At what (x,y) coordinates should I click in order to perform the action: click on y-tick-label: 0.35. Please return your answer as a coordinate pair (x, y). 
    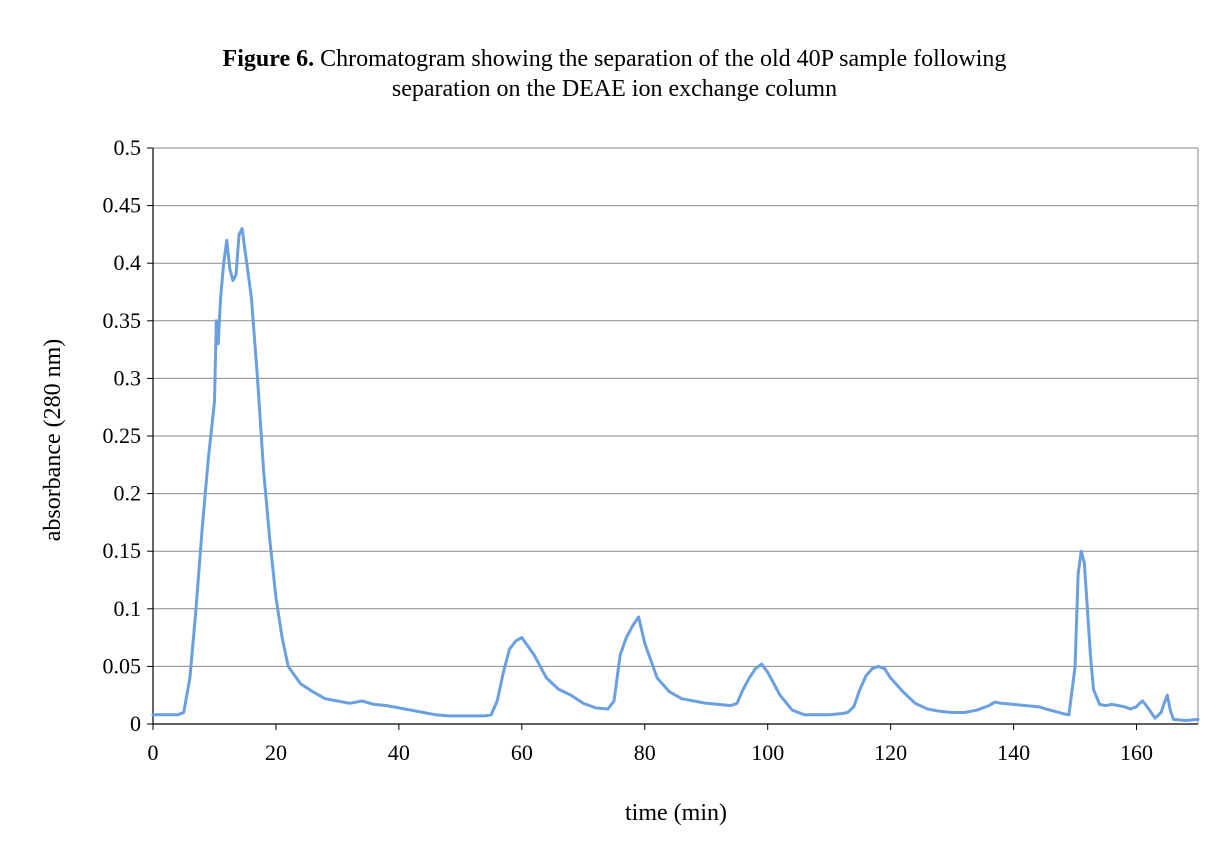
    Looking at the image, I should click on (122, 320).